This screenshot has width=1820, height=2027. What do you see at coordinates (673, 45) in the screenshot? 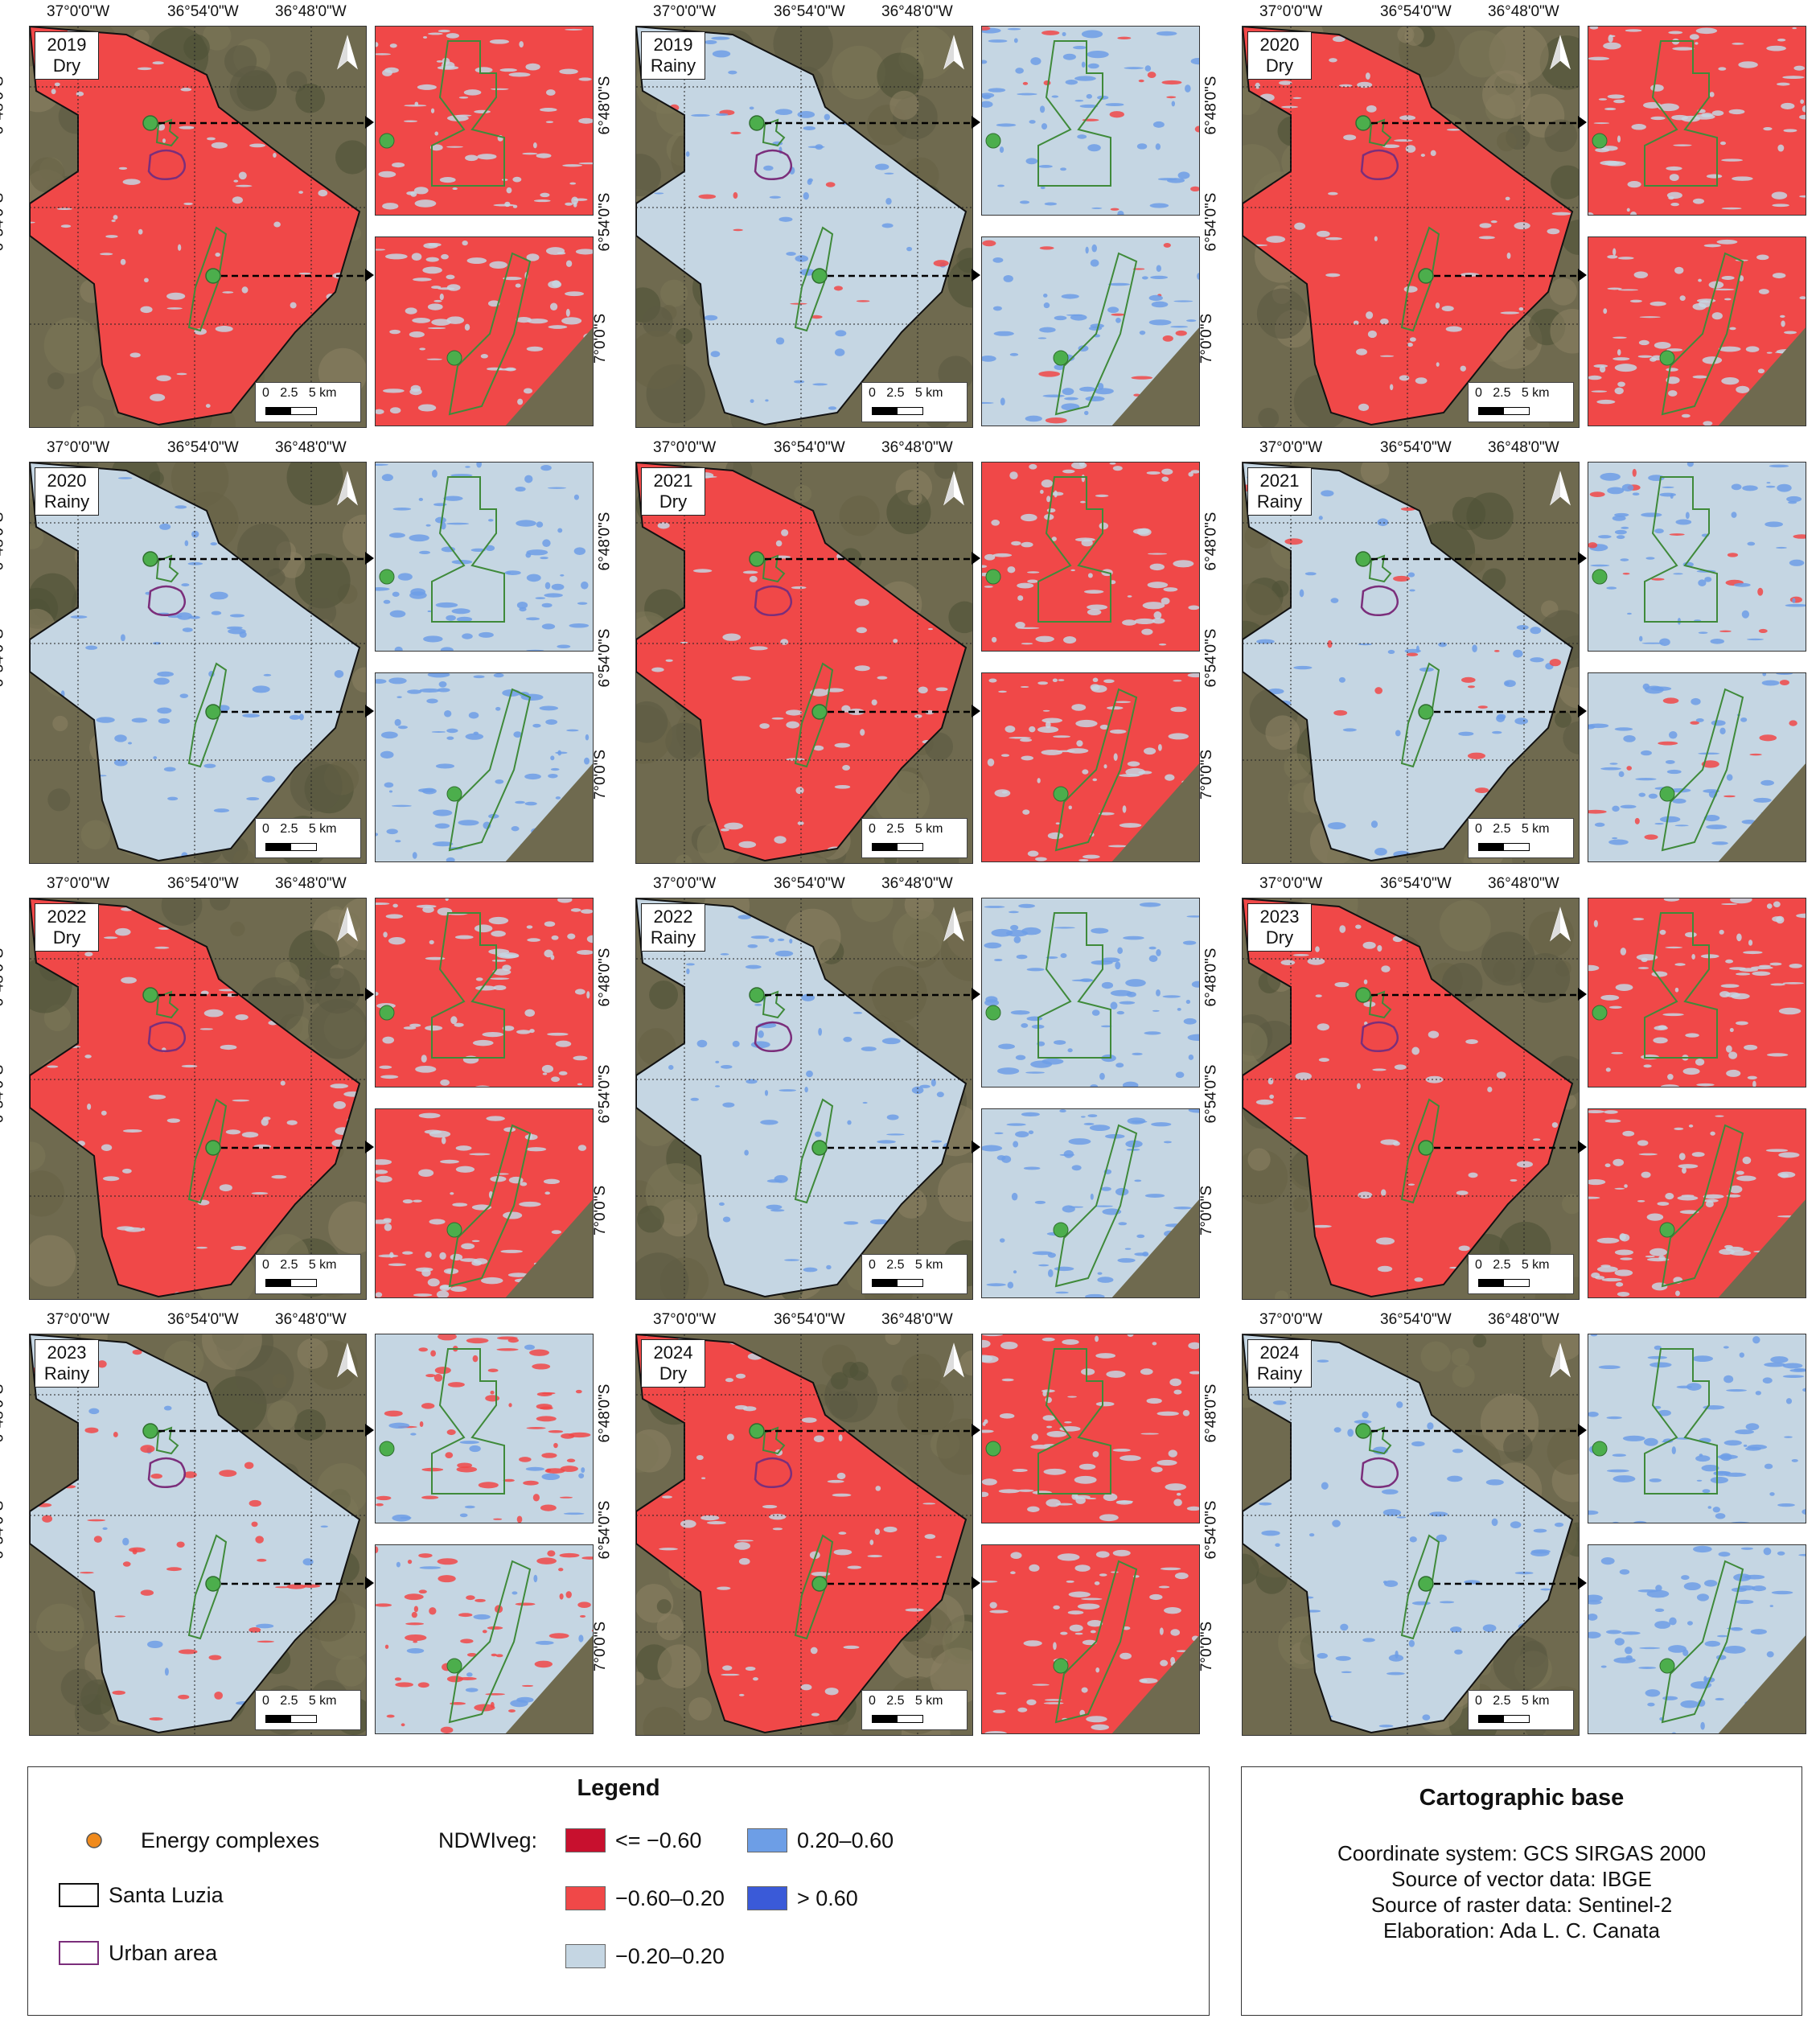
I see `year-label: 2019` at bounding box center [673, 45].